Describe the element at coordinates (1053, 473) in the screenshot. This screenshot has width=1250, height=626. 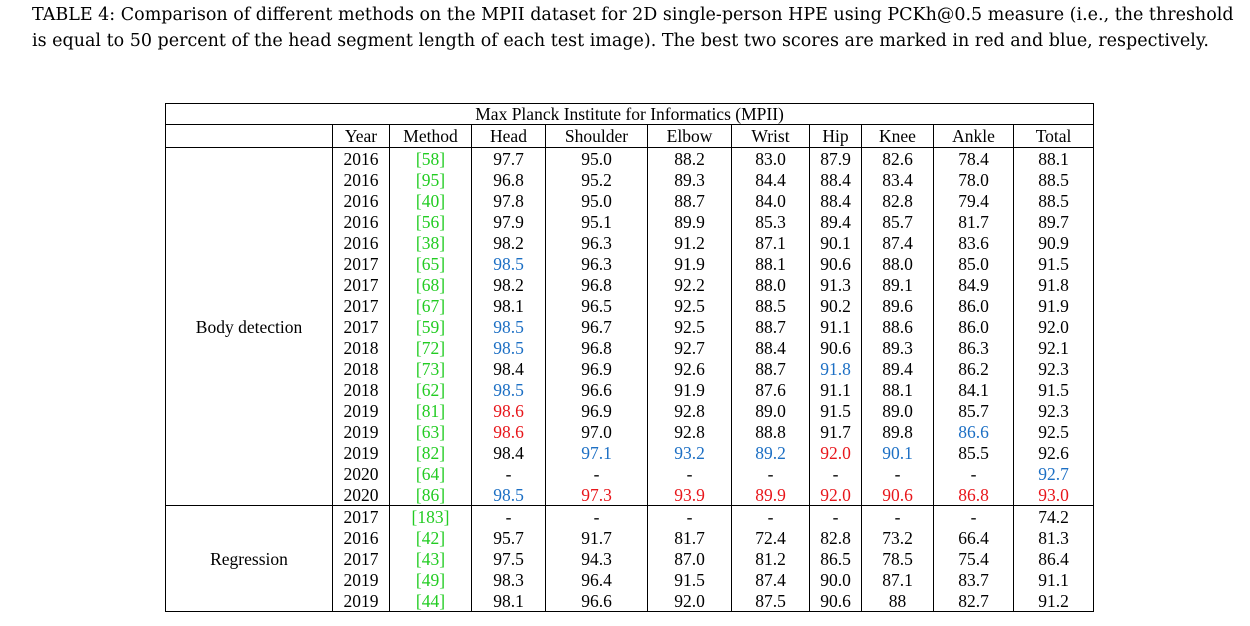
I see `score-cell: 92.7` at that location.